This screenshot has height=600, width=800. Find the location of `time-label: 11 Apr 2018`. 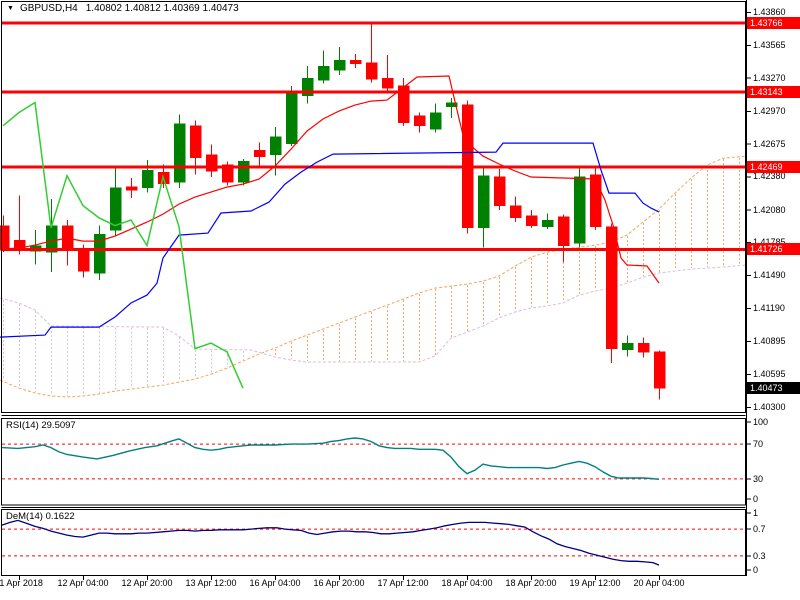

time-label: 11 Apr 2018 is located at coordinates (21, 583).